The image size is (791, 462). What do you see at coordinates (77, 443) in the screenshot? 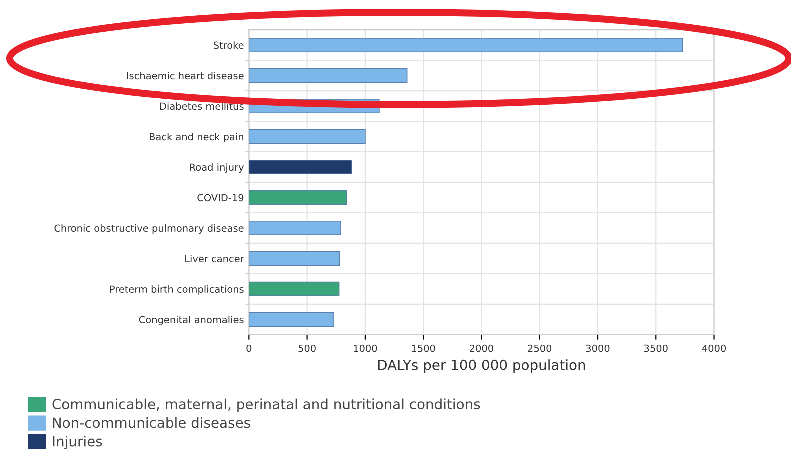
I see `legend-label: Injuries` at bounding box center [77, 443].